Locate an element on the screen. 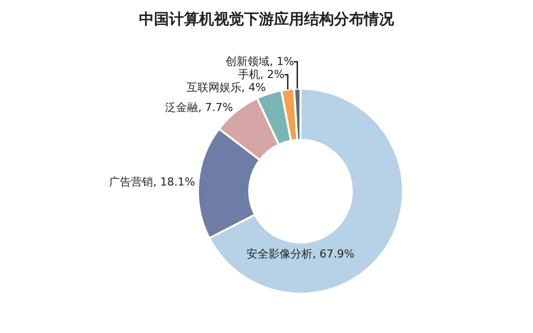 This screenshot has height=333, width=533. slice-label: 手机, 2% is located at coordinates (261, 75).